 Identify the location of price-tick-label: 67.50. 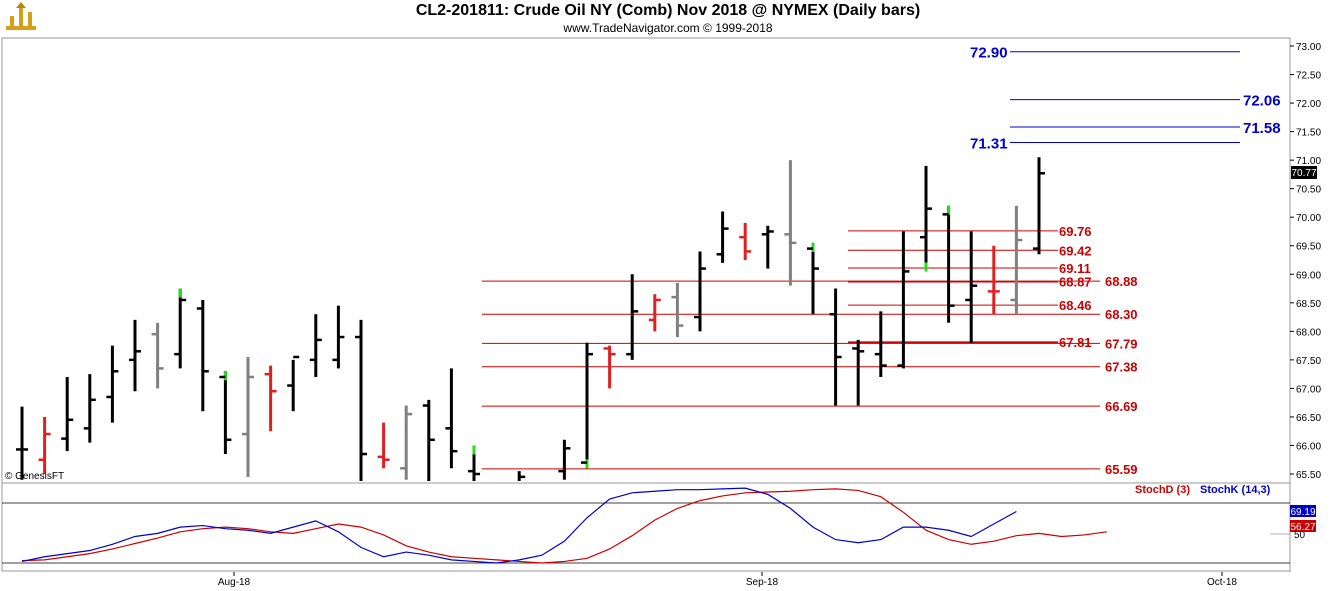
(1308, 361).